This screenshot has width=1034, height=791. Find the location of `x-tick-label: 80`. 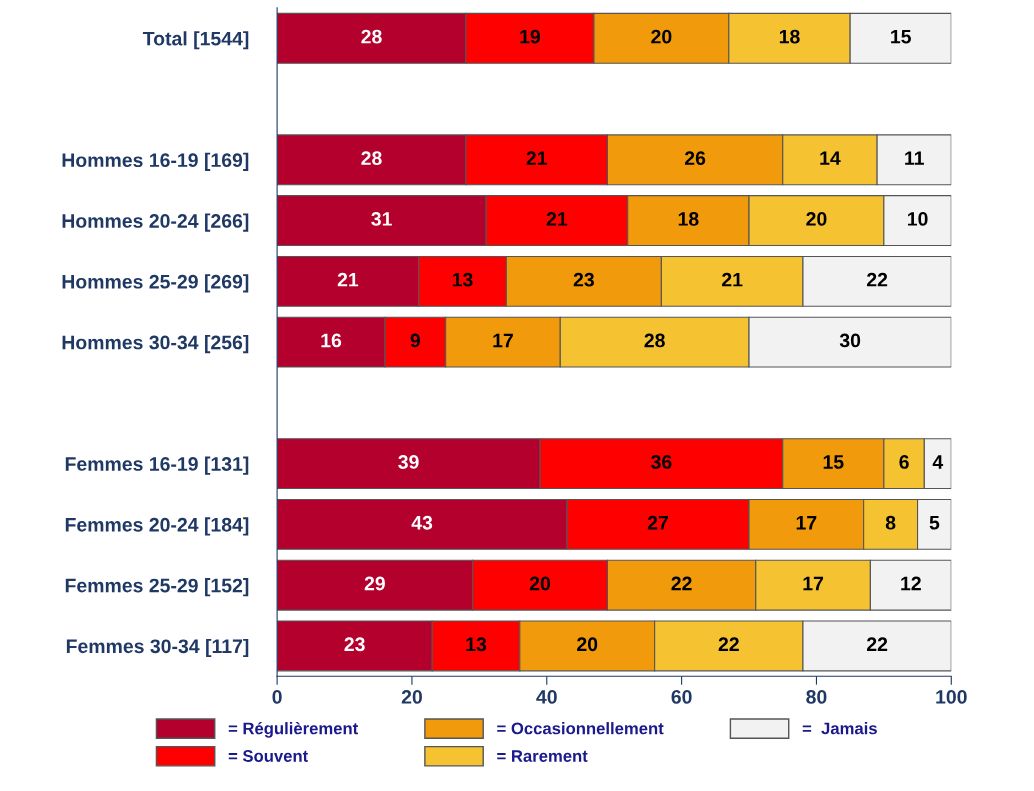

x-tick-label: 80 is located at coordinates (816, 697).